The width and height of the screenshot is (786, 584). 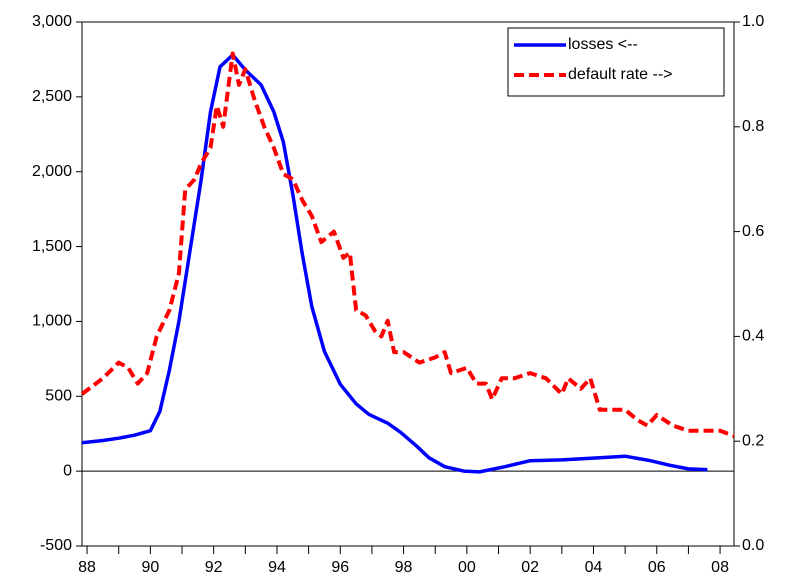 What do you see at coordinates (404, 567) in the screenshot?
I see `x-tick-label: 98` at bounding box center [404, 567].